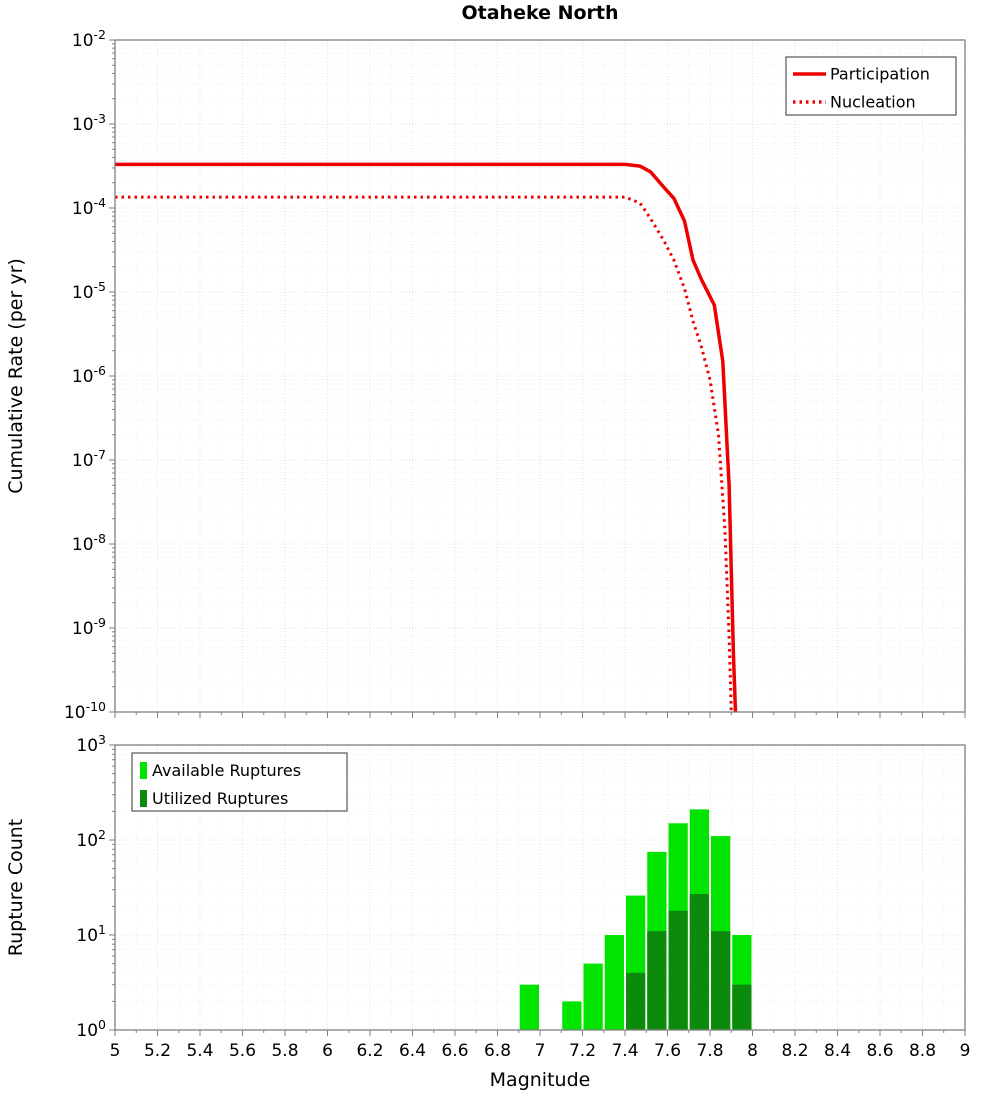 Image resolution: width=1000 pixels, height=1100 pixels. What do you see at coordinates (752, 1051) in the screenshot?
I see `x-tick-label: 8` at bounding box center [752, 1051].